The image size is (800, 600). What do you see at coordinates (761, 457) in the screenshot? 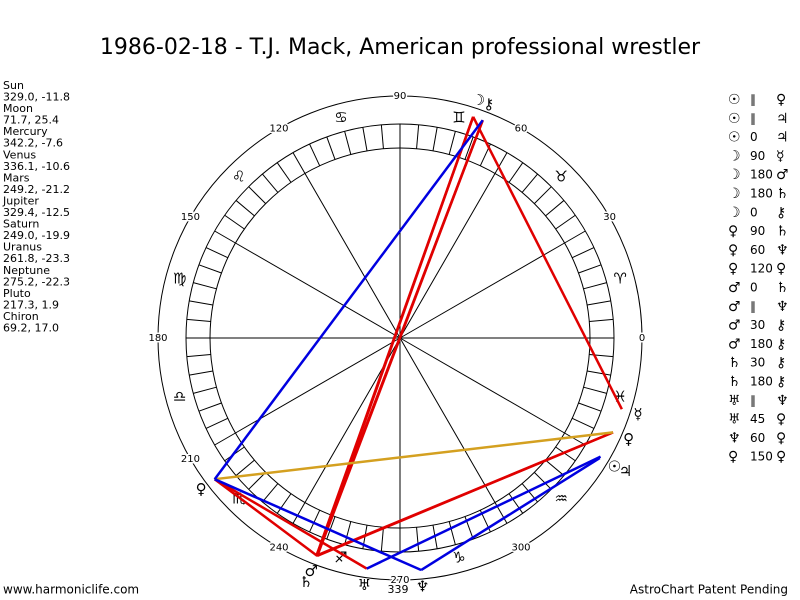
I see `aspect-angle: 150` at bounding box center [761, 457].